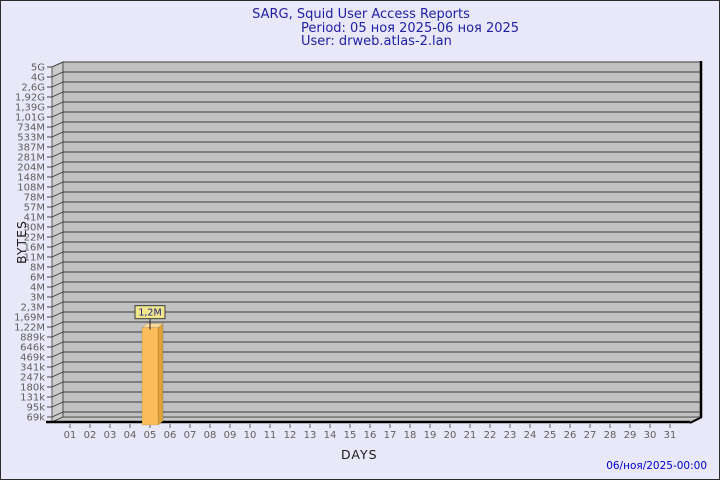 Image resolution: width=720 pixels, height=480 pixels. I want to click on y-tick-label: 22M, so click(34, 238).